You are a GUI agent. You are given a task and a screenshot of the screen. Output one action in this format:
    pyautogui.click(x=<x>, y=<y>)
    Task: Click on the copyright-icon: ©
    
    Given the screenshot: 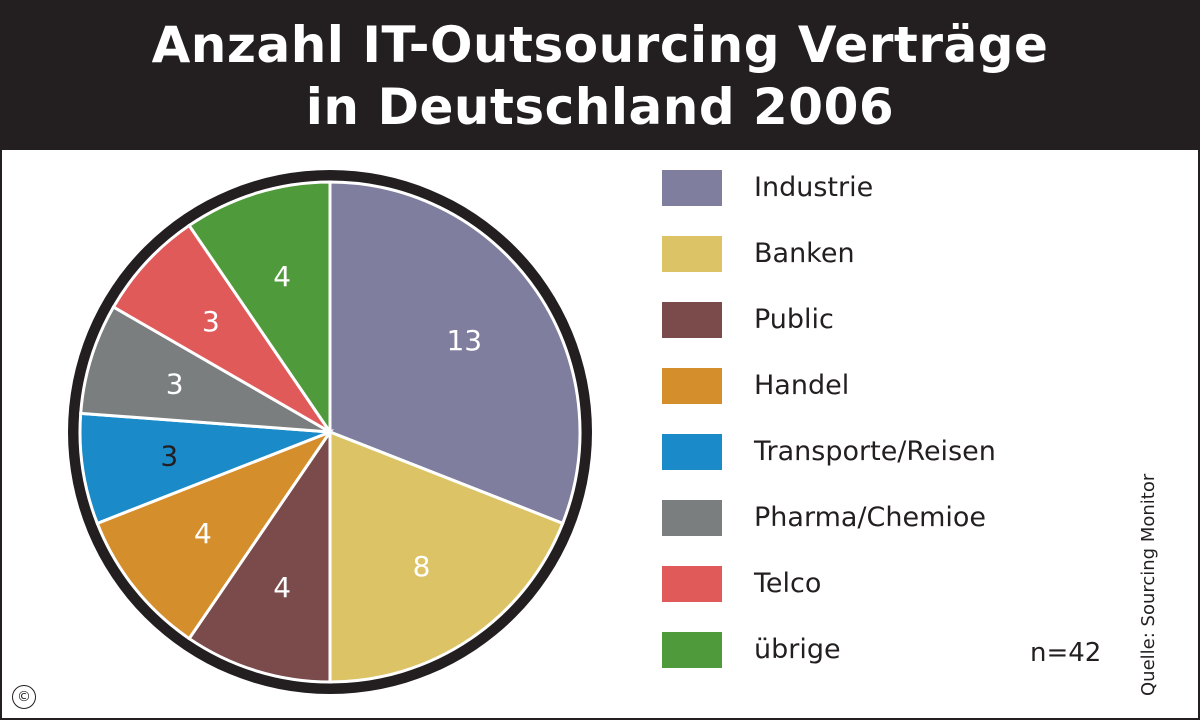 What is the action you would take?
    pyautogui.click(x=24, y=697)
    